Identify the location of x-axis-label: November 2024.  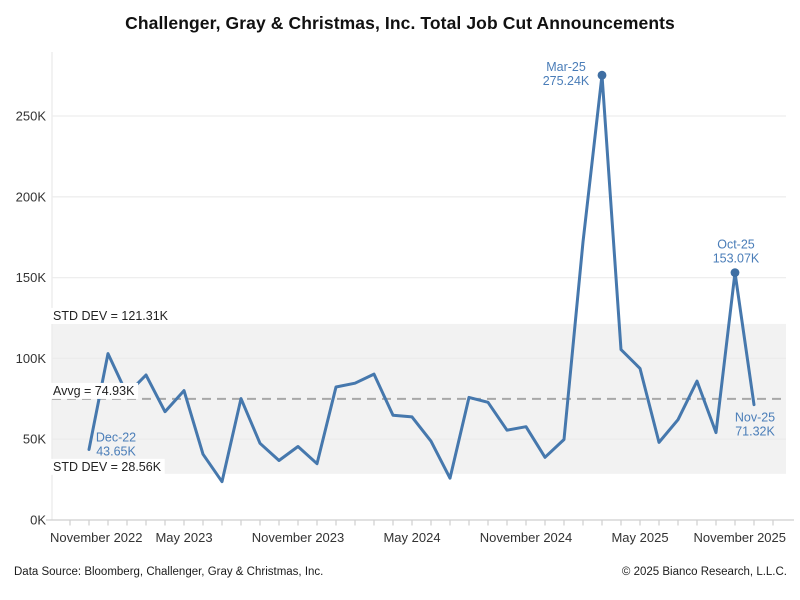
(526, 537).